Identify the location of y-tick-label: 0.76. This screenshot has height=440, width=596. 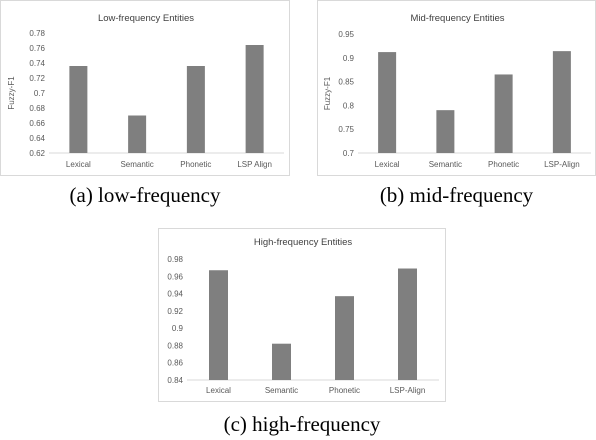
(37, 48).